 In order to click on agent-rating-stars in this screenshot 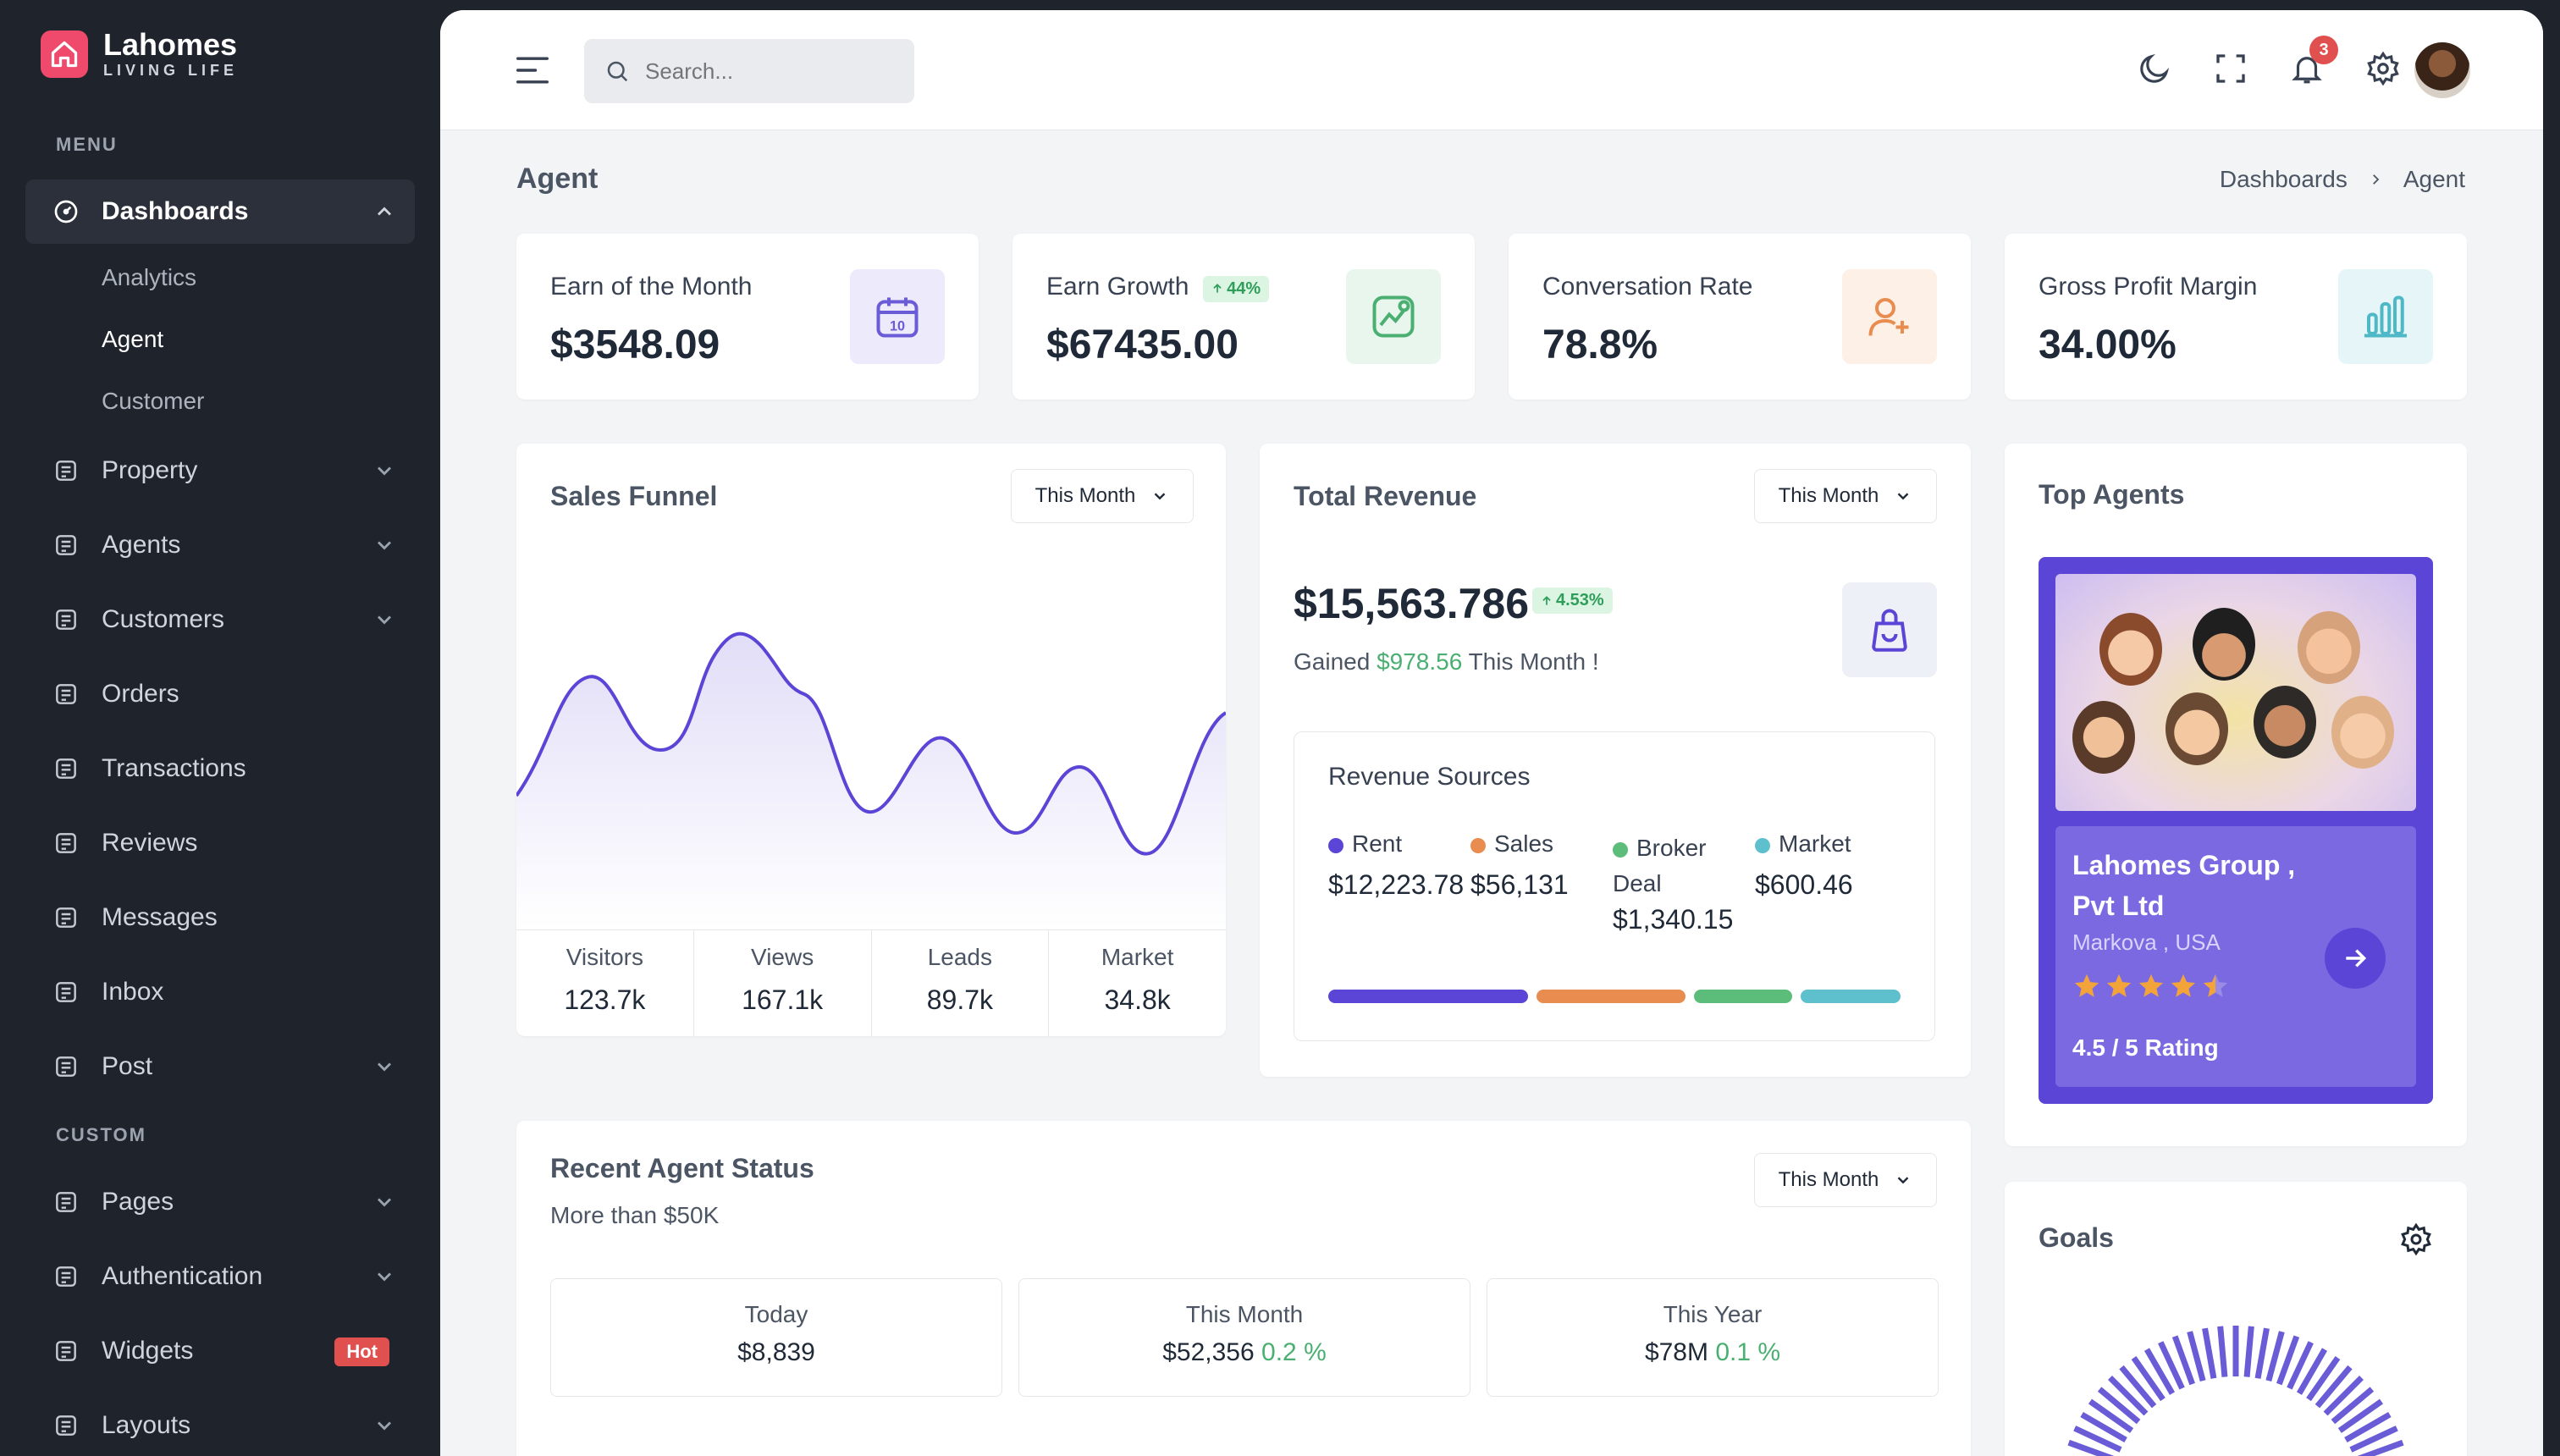, I will do `click(2151, 987)`.